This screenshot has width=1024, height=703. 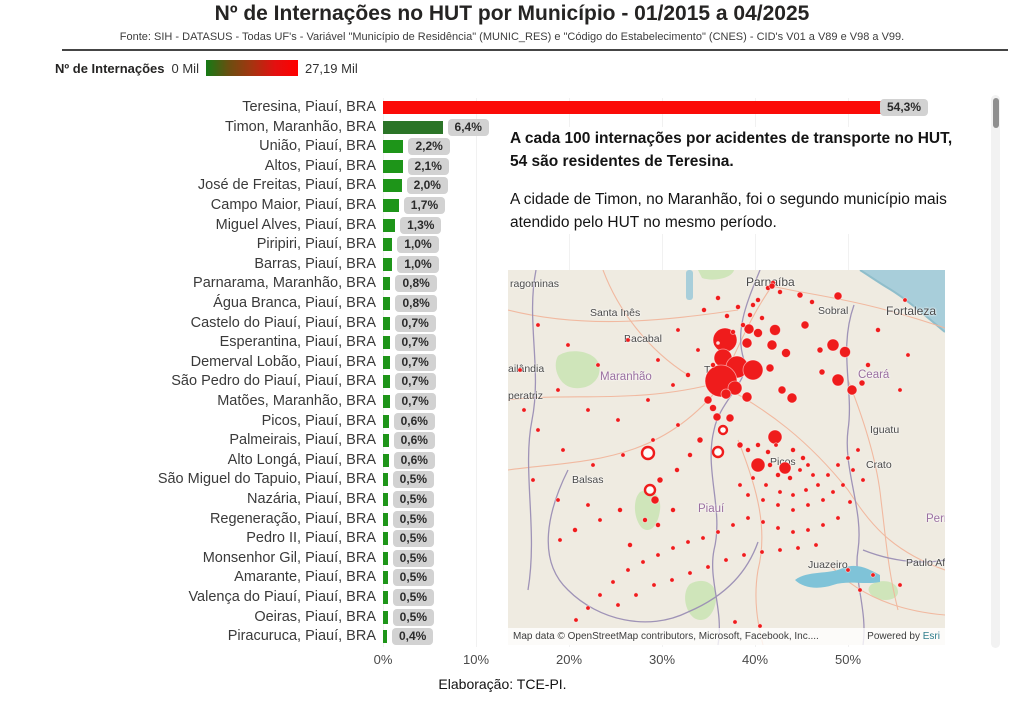 I want to click on map-city-label: Picos, so click(x=783, y=462).